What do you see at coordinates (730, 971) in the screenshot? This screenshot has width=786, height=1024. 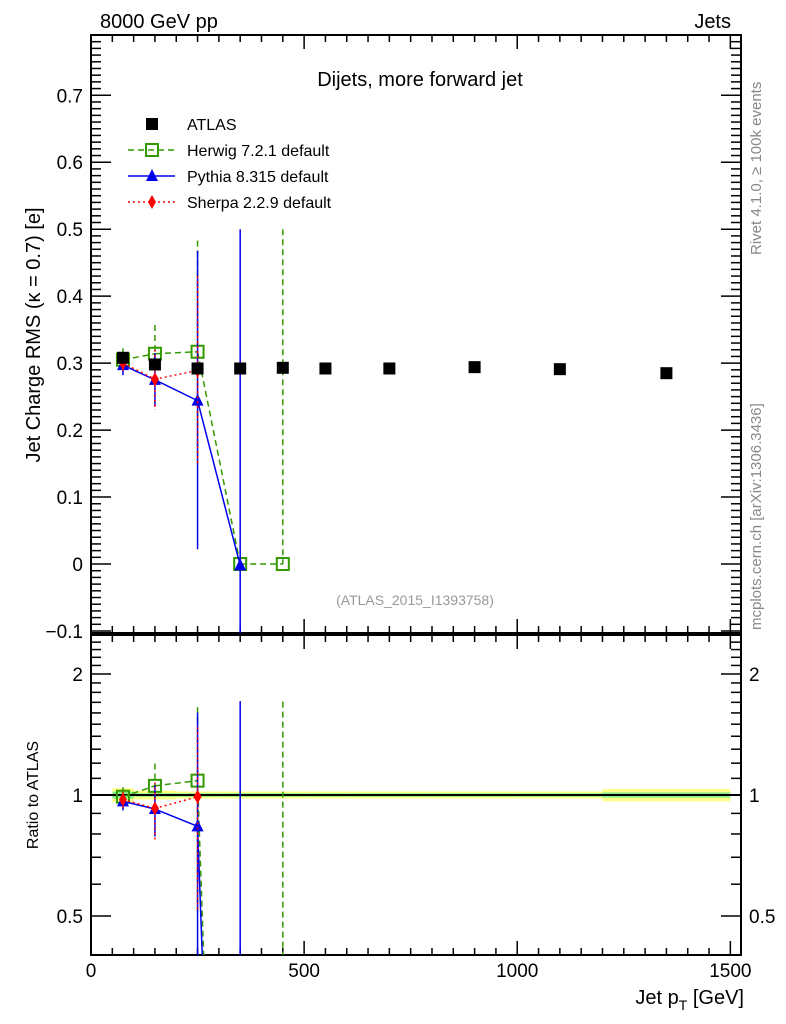 I see `x-tick-label: 1500` at bounding box center [730, 971].